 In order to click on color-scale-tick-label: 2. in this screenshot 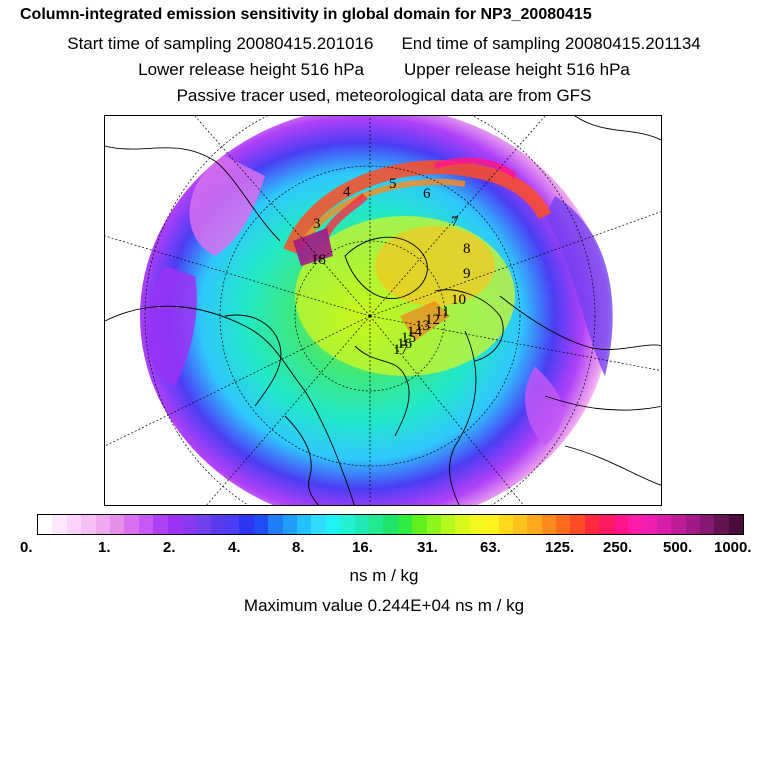, I will do `click(169, 547)`.